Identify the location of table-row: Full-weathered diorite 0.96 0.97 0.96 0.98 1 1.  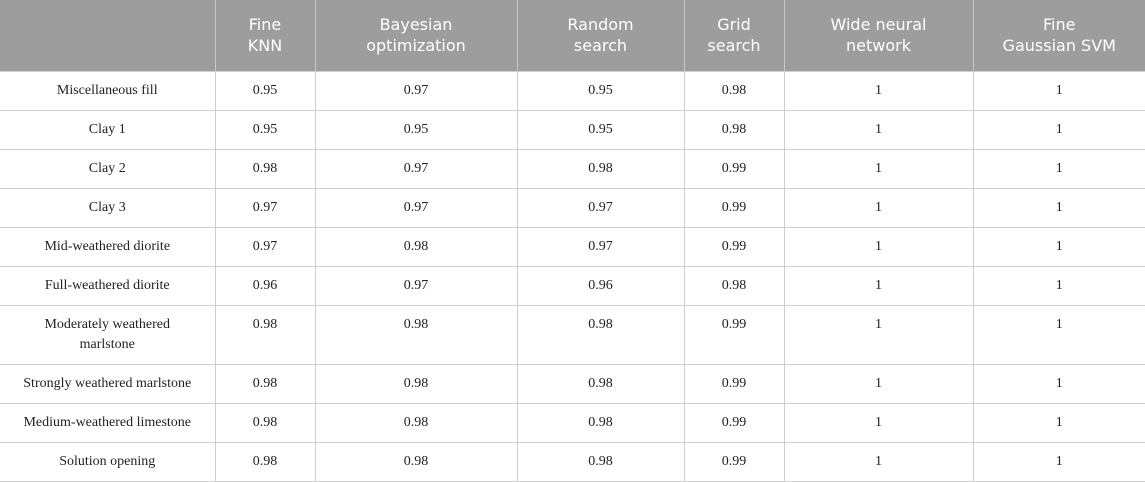
(572, 285).